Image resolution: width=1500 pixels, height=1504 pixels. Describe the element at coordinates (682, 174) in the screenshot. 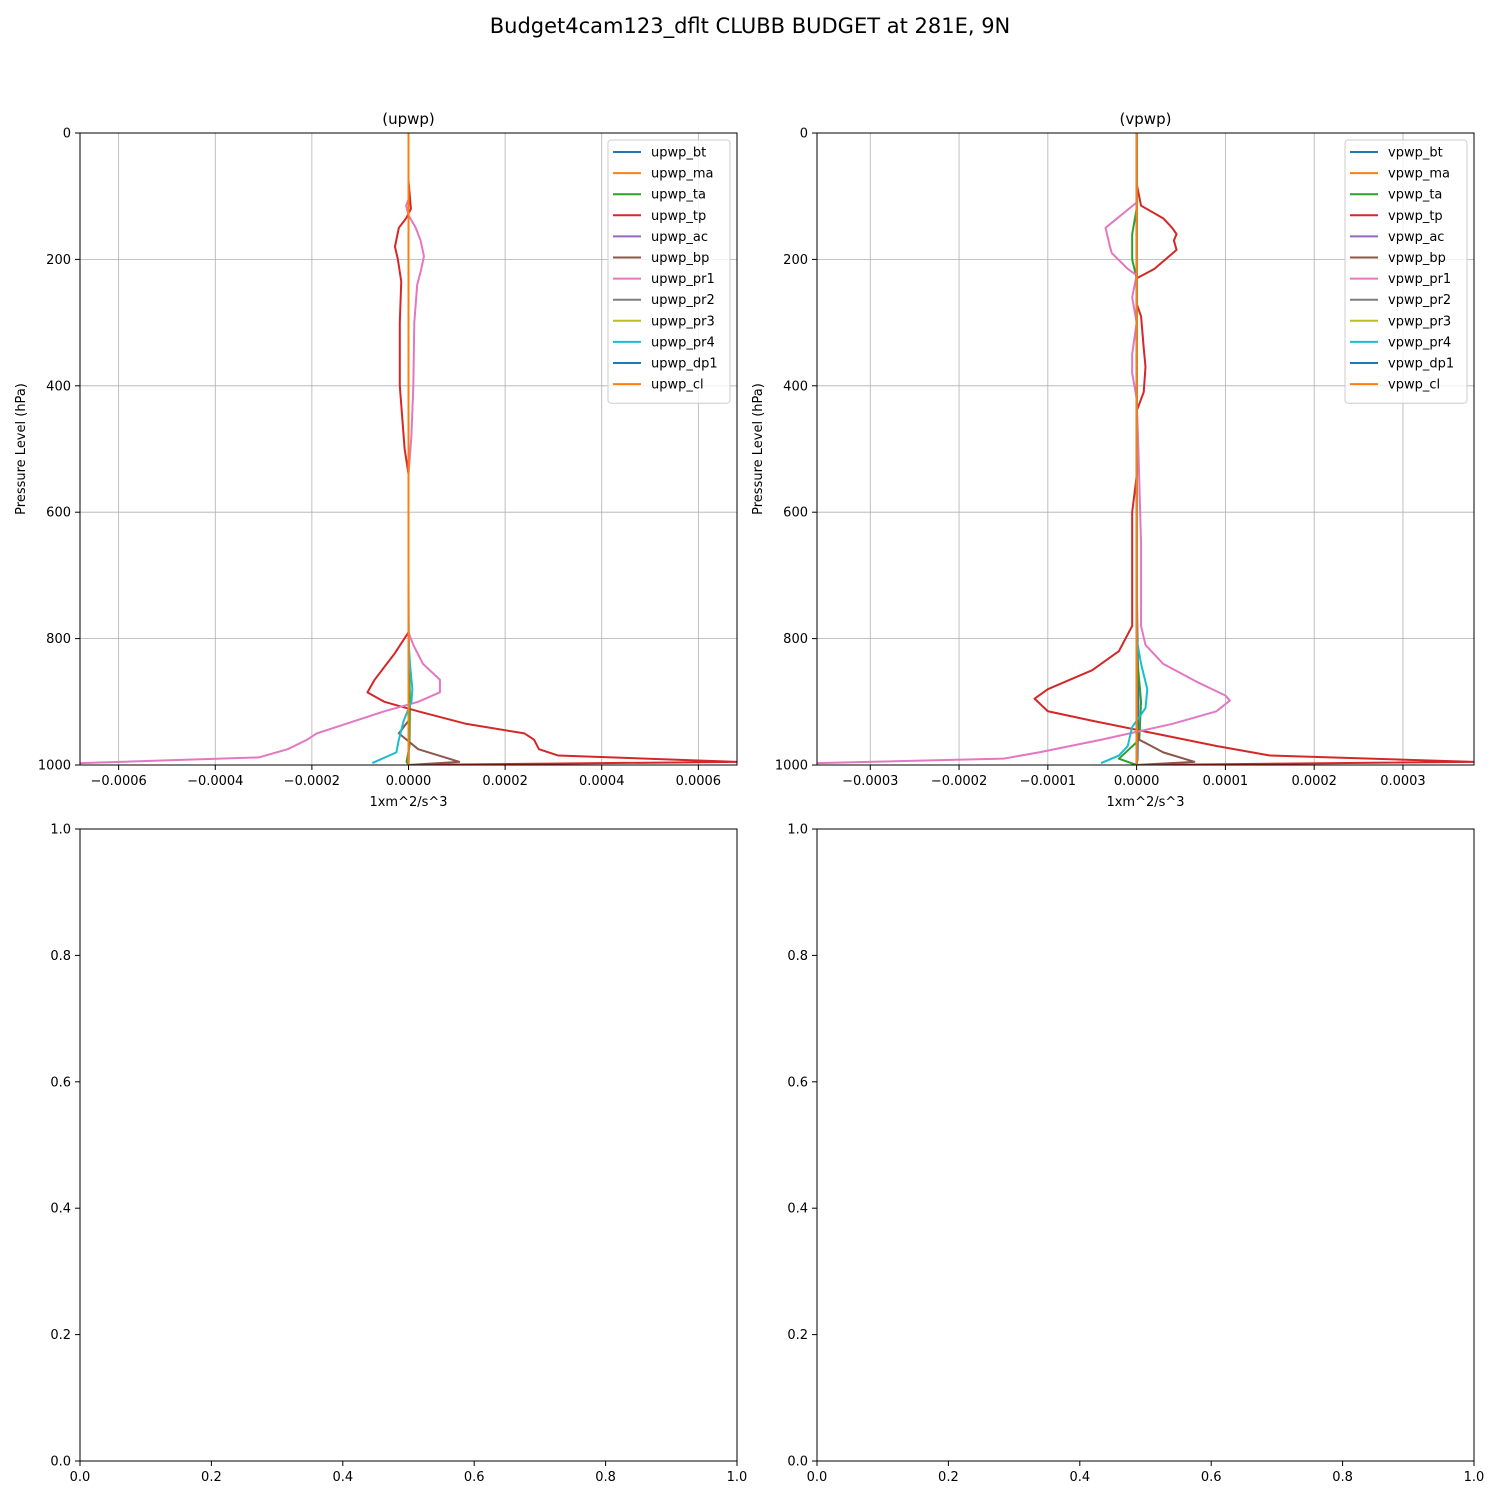

I see `legend-label: upwp_ma` at that location.